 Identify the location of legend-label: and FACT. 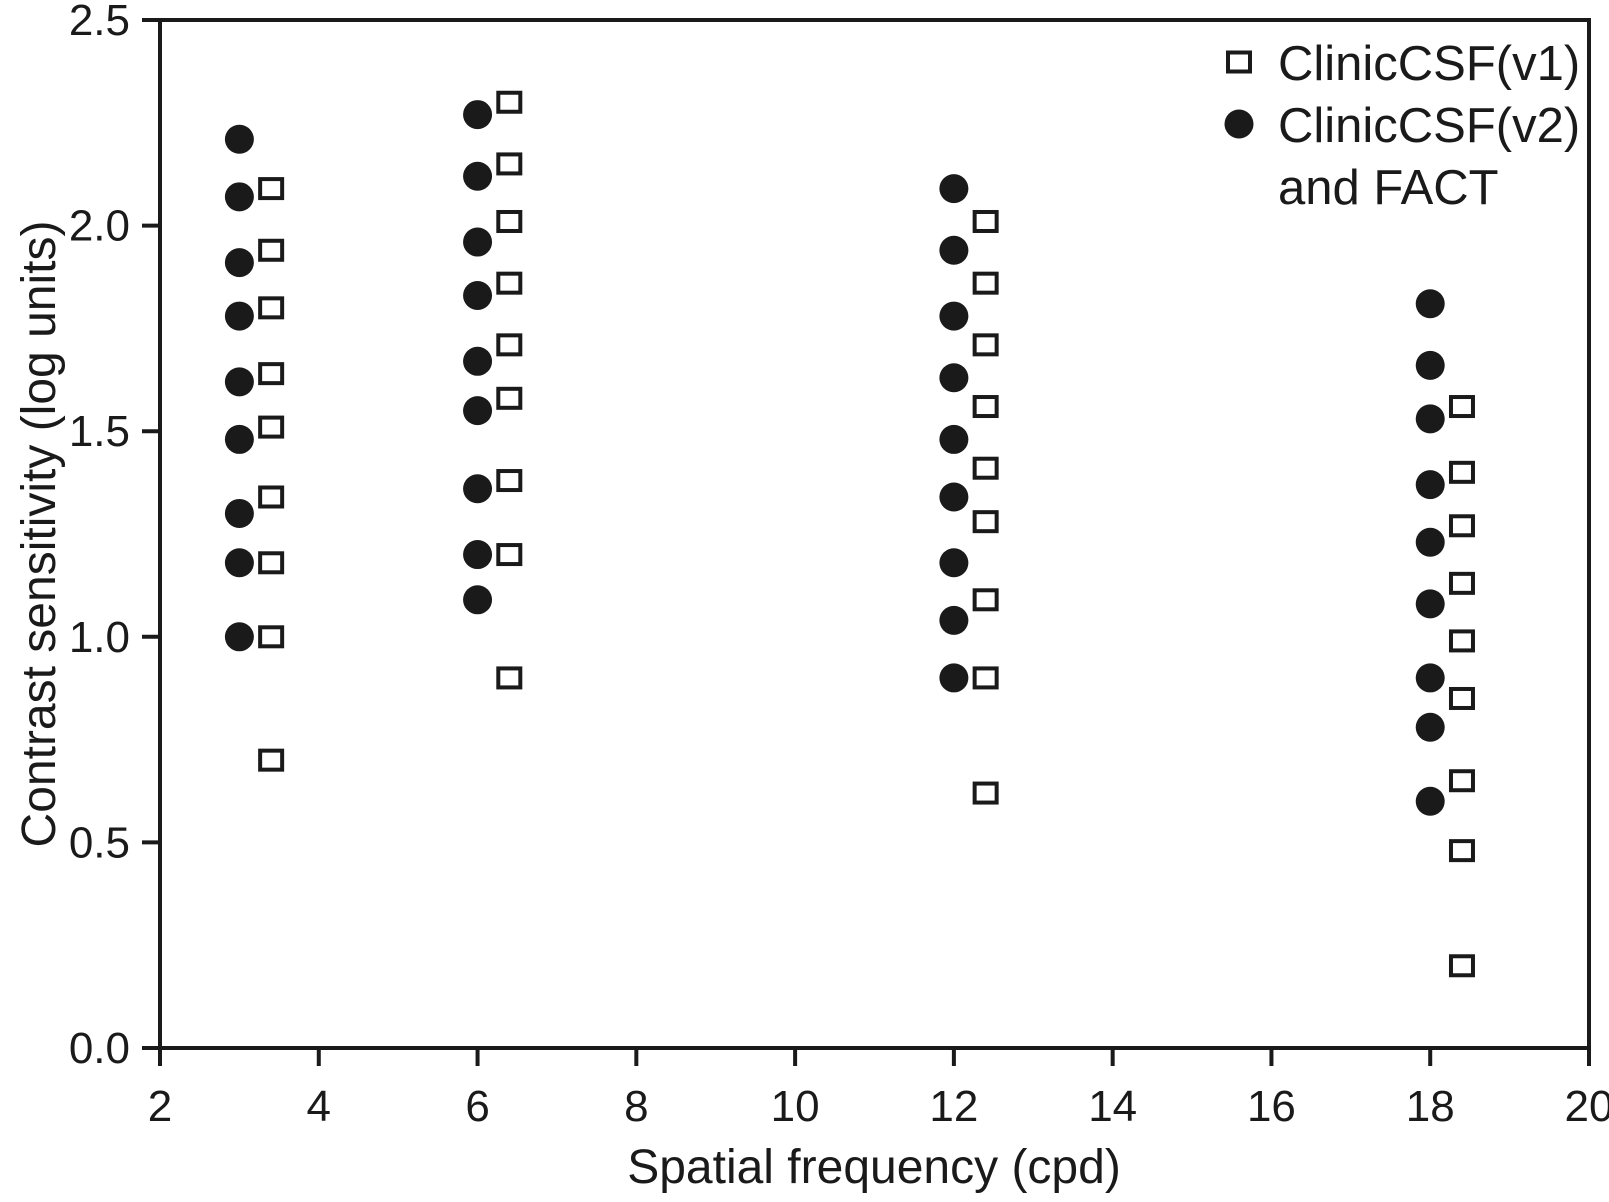
(1388, 188).